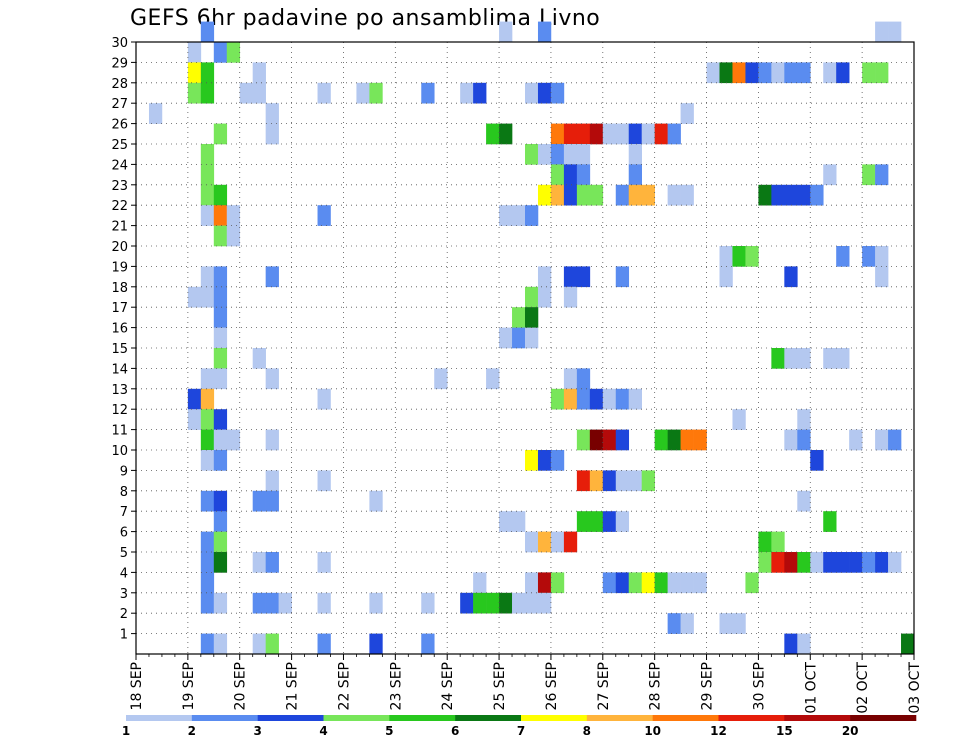 Image resolution: width=960 pixels, height=742 pixels. What do you see at coordinates (708, 686) in the screenshot?
I see `x-tick-label: 29 SEP` at bounding box center [708, 686].